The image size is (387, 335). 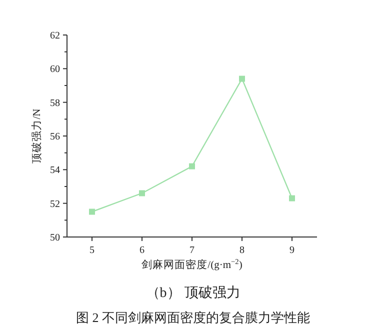 What do you see at coordinates (192, 263) in the screenshot?
I see `x-axis-title: 剑麻网面密度/(g·m$^{−2}$)` at bounding box center [192, 263].